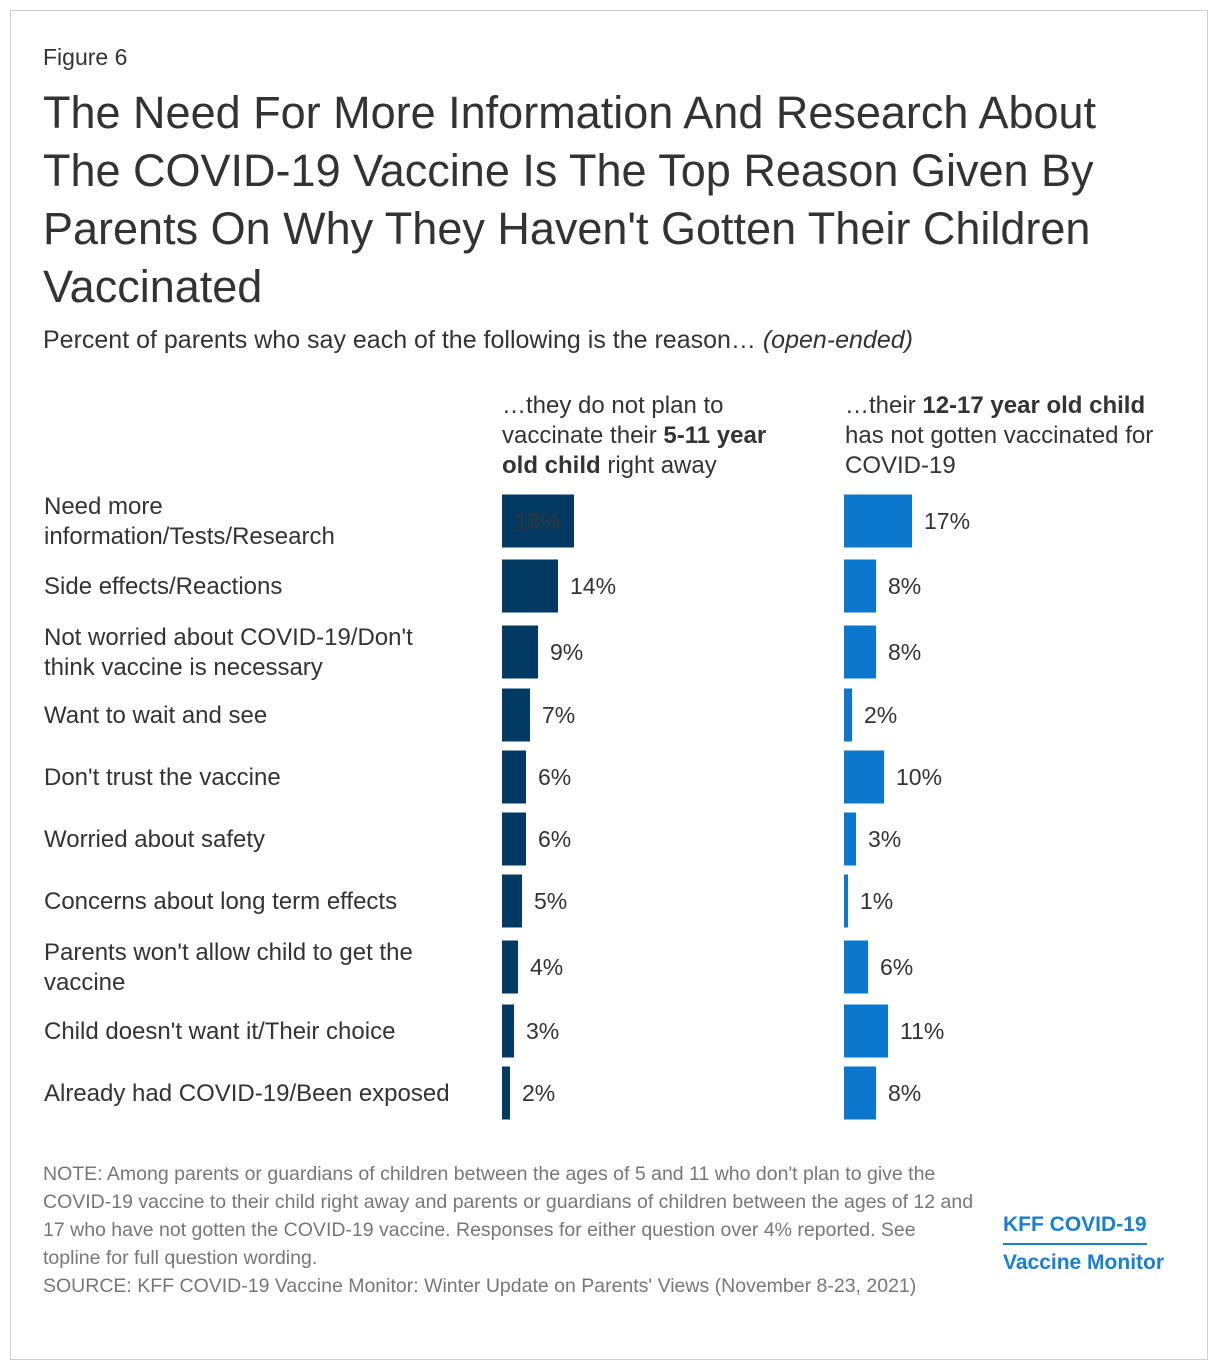 The image size is (1220, 1372). I want to click on col2-text-b: has not gotten vaccinated for COVID-19, so click(999, 450).